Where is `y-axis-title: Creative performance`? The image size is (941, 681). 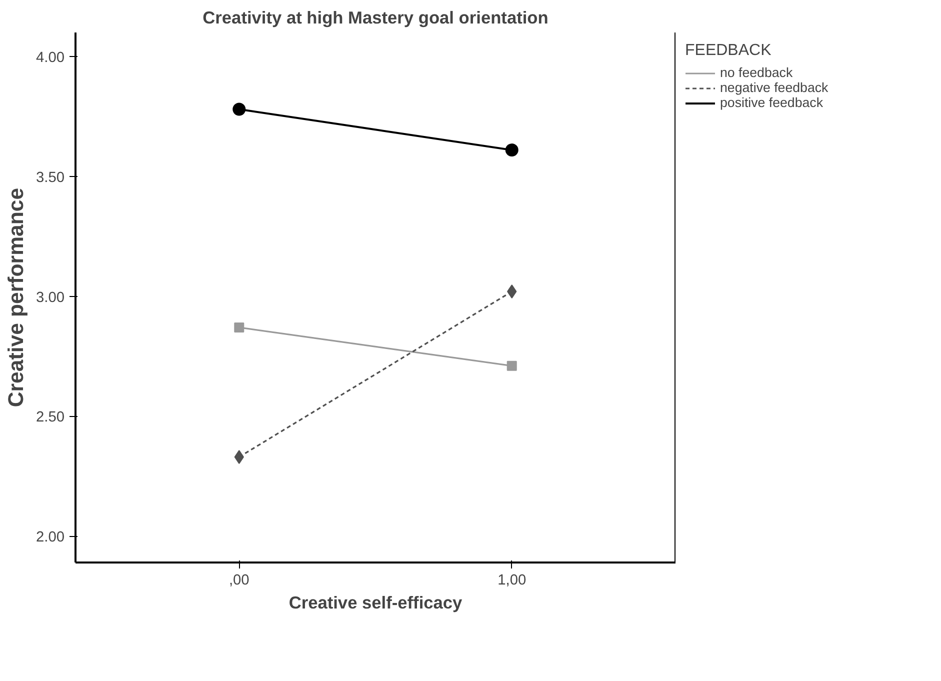 y-axis-title: Creative performance is located at coordinates (16, 298).